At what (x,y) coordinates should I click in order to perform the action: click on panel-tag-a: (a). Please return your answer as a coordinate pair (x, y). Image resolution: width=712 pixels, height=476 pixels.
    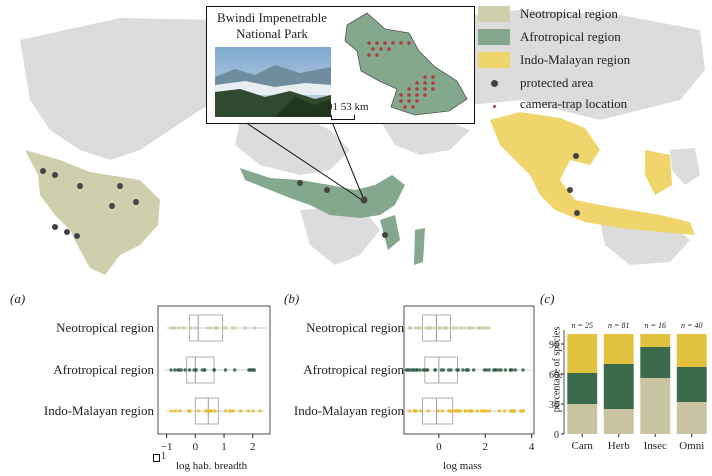
    Looking at the image, I should click on (18, 298).